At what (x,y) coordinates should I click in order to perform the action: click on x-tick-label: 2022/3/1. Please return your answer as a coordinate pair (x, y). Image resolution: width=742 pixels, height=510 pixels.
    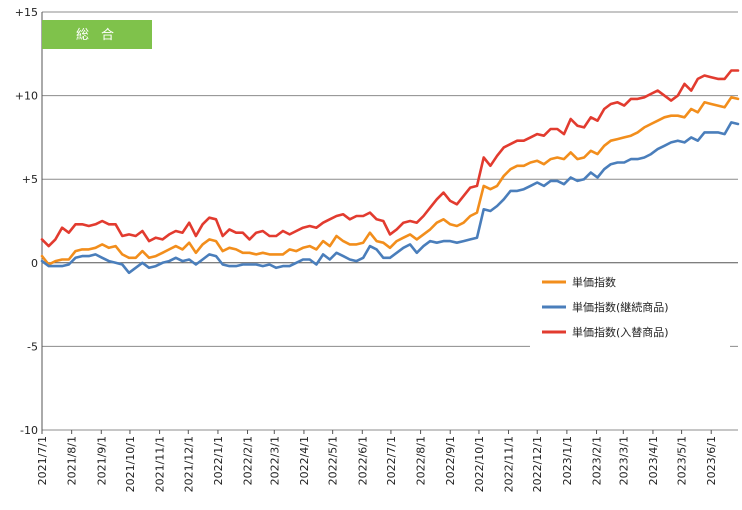
    Looking at the image, I should click on (274, 460).